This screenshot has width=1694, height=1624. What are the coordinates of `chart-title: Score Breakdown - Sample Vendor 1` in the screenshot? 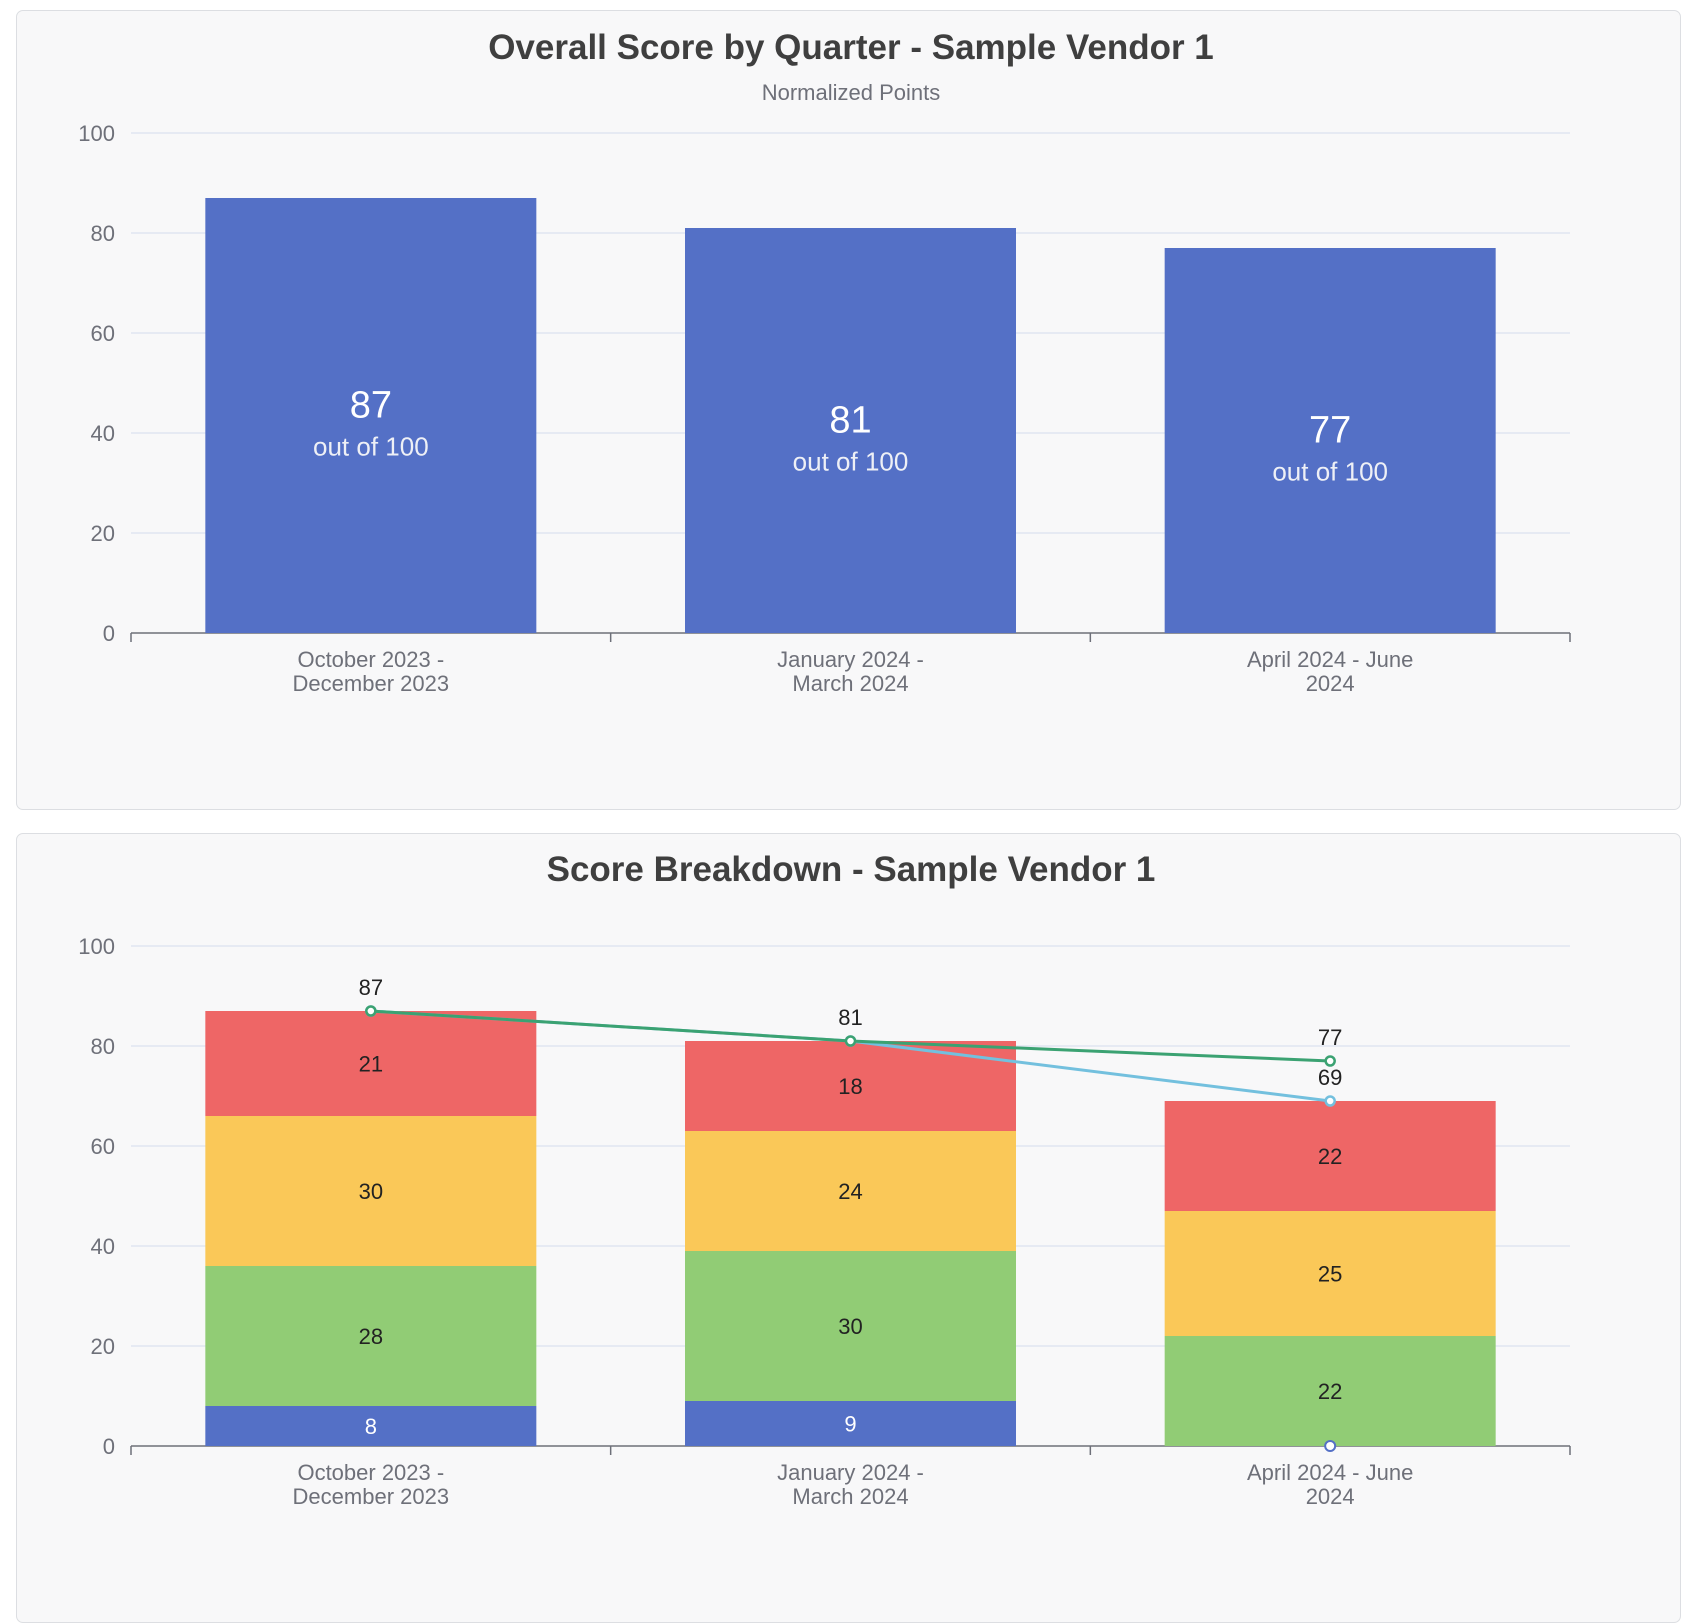 It's located at (851, 869).